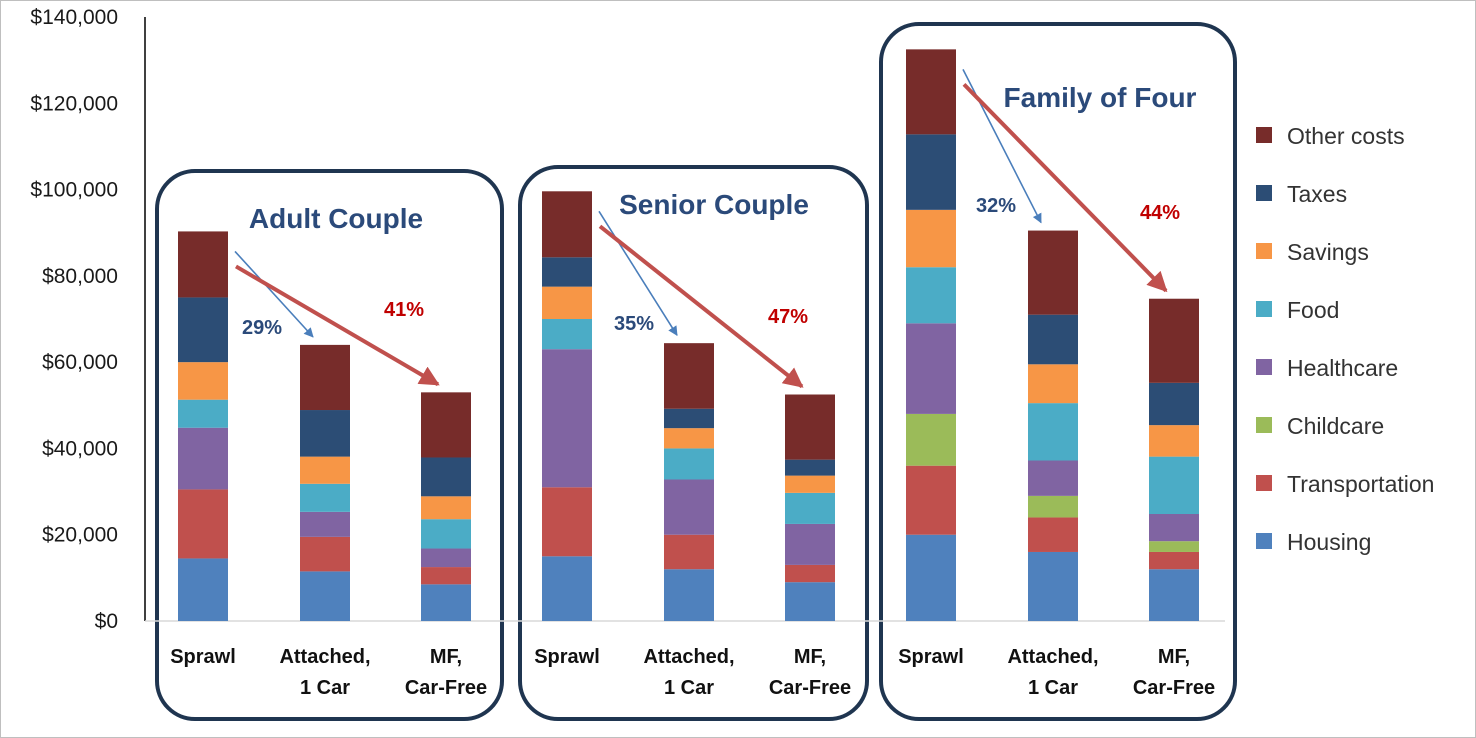 The image size is (1476, 738). What do you see at coordinates (788, 317) in the screenshot?
I see `reduction-percent-label: 47%` at bounding box center [788, 317].